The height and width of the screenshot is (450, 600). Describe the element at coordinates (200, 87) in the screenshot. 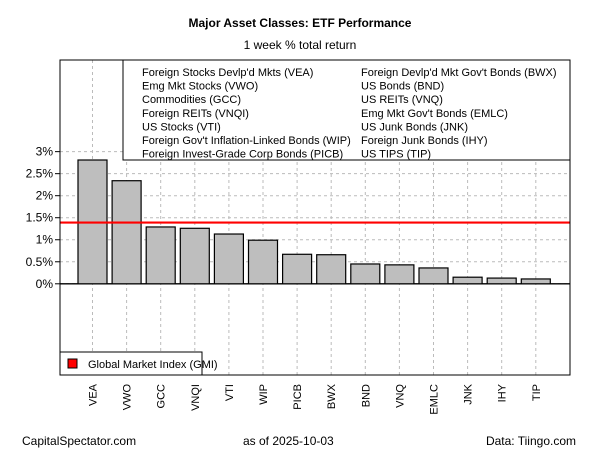

I see `legend-item: Emg Mkt Stocks (VWO)` at that location.